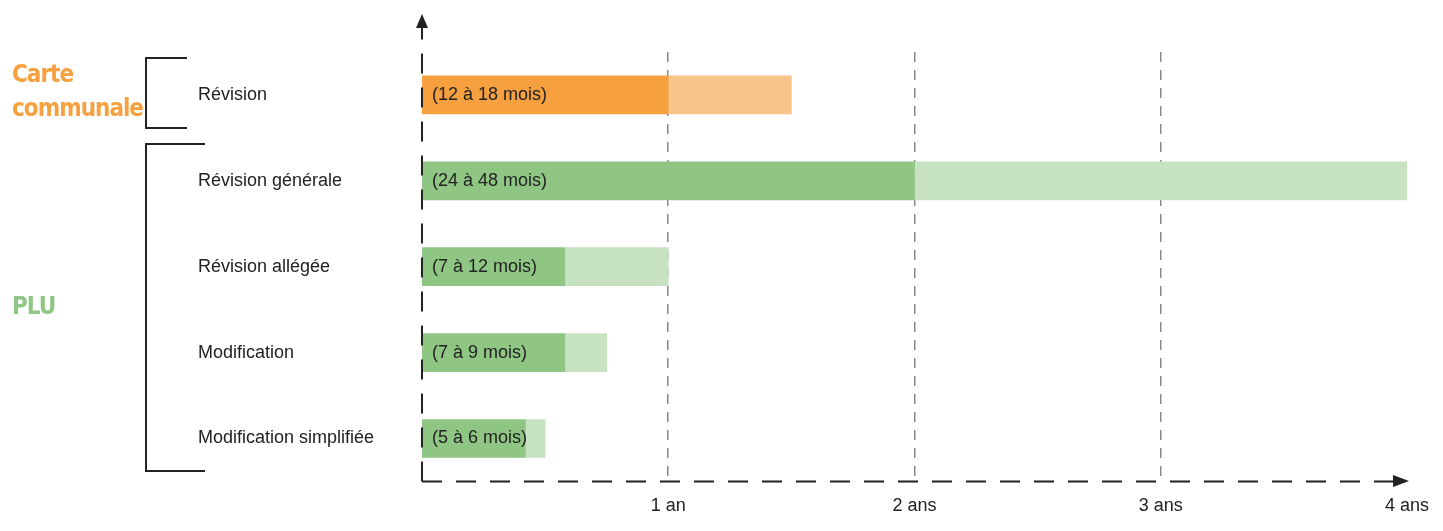 This screenshot has width=1443, height=531. I want to click on y-tick-label: Modification simplifiée, so click(286, 437).